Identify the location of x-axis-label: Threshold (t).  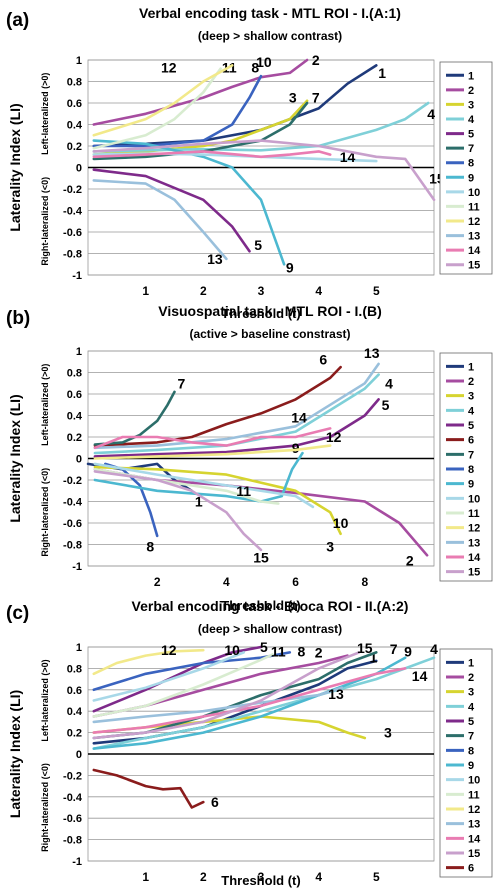
(260, 880).